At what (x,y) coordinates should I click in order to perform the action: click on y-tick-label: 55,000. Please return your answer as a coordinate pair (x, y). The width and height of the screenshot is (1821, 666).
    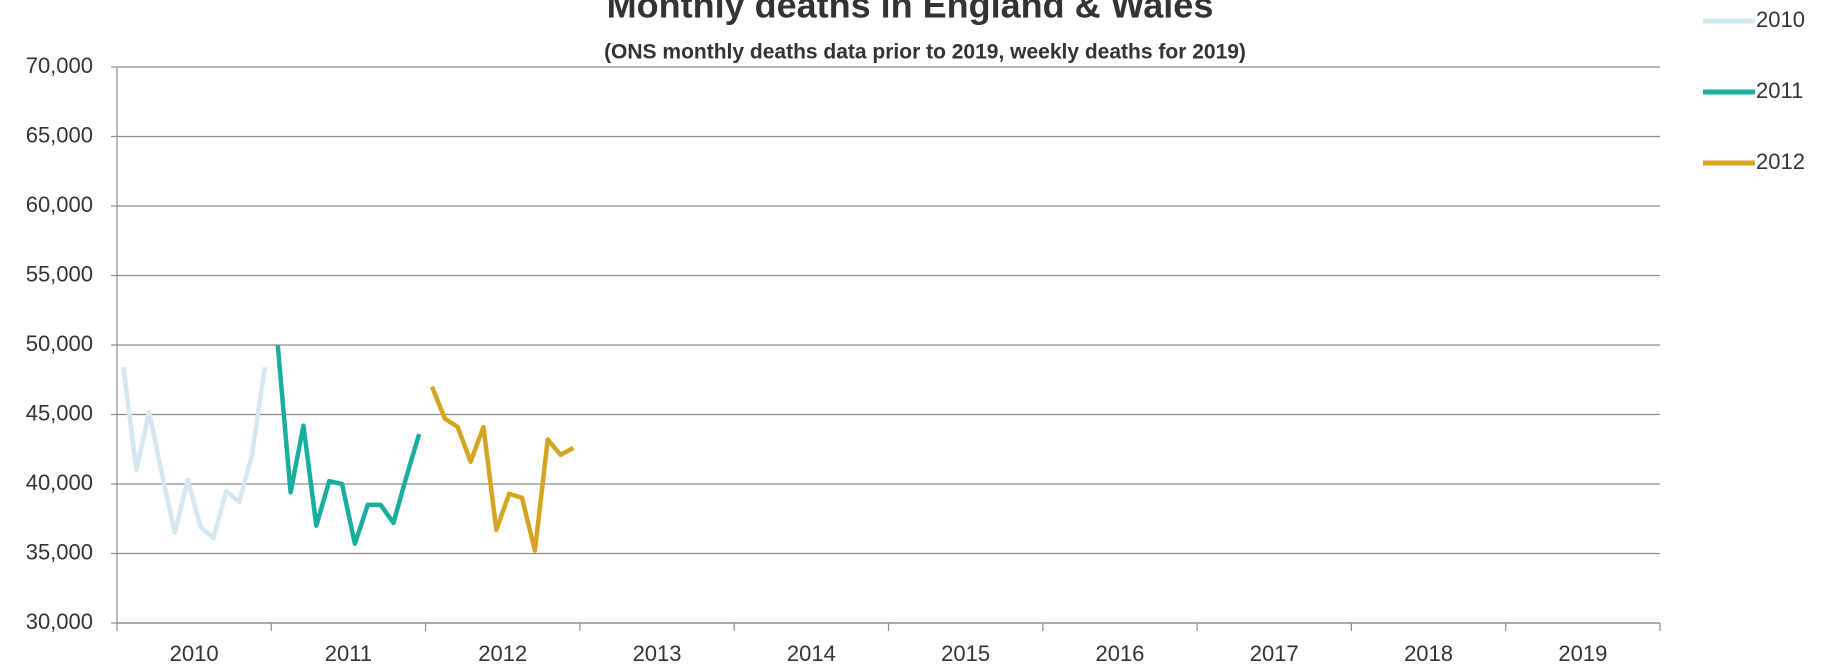
    Looking at the image, I should click on (59, 273).